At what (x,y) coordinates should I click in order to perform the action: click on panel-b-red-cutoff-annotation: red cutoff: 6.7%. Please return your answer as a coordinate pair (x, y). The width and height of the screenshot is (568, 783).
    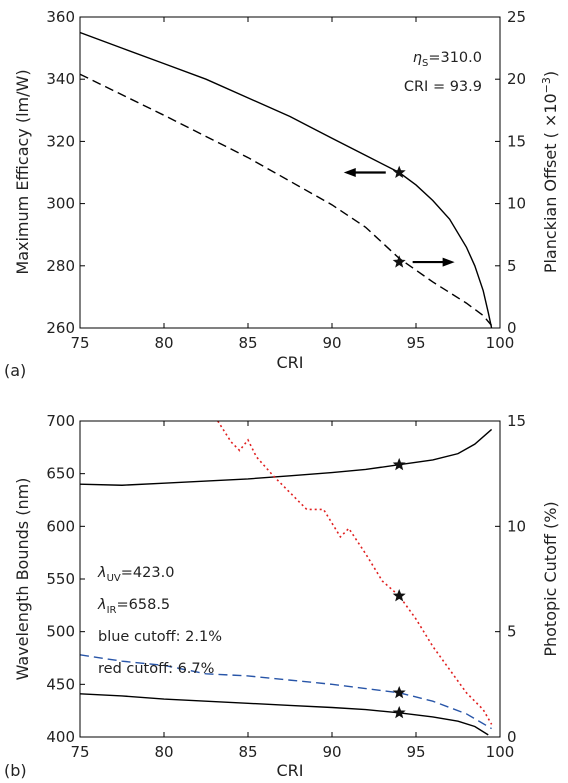
    Looking at the image, I should click on (156, 669).